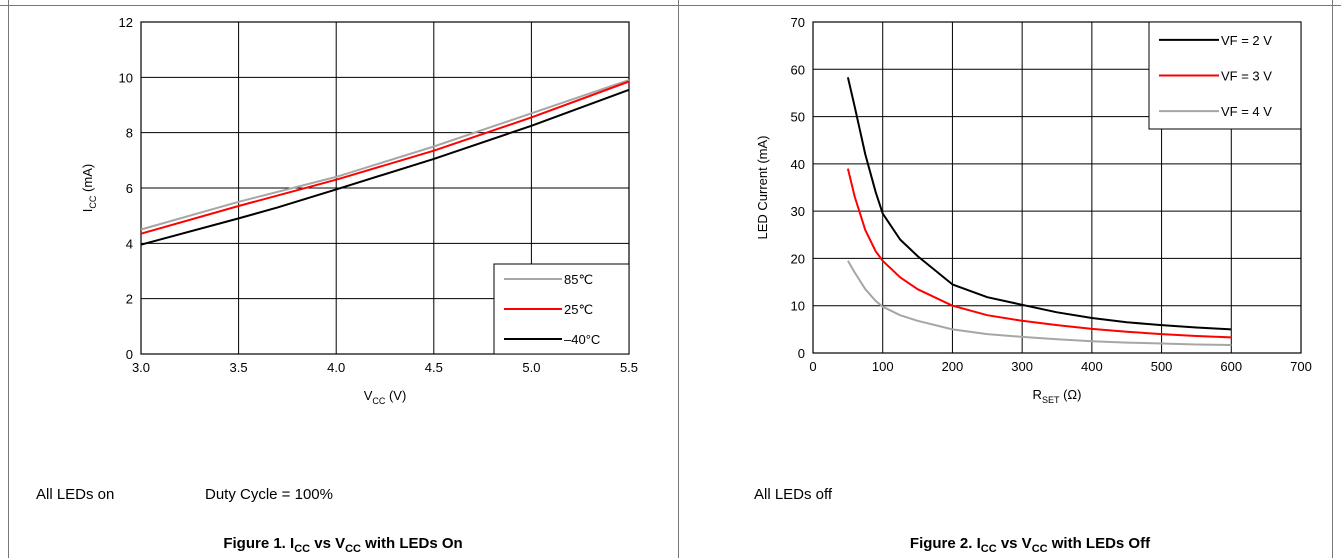 The image size is (1341, 558). I want to click on y-tick-label: 30, so click(798, 211).